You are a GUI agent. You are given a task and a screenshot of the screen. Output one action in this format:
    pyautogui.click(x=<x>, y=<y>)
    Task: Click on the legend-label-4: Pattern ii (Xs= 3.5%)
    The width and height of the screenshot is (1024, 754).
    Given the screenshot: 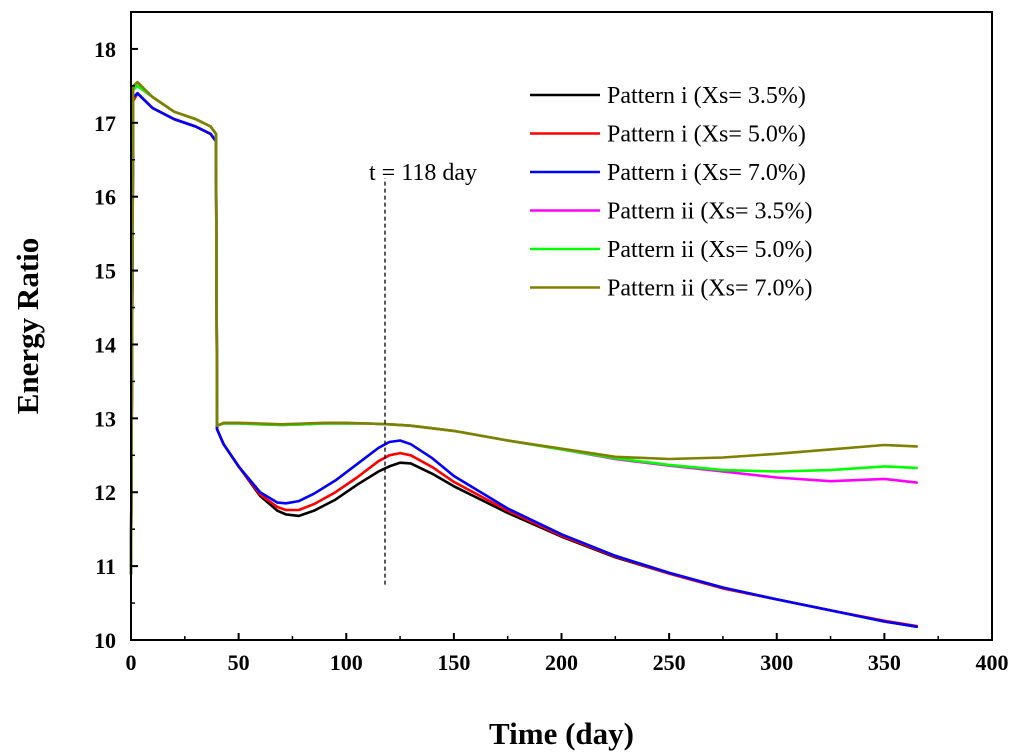 What is the action you would take?
    pyautogui.click(x=710, y=212)
    